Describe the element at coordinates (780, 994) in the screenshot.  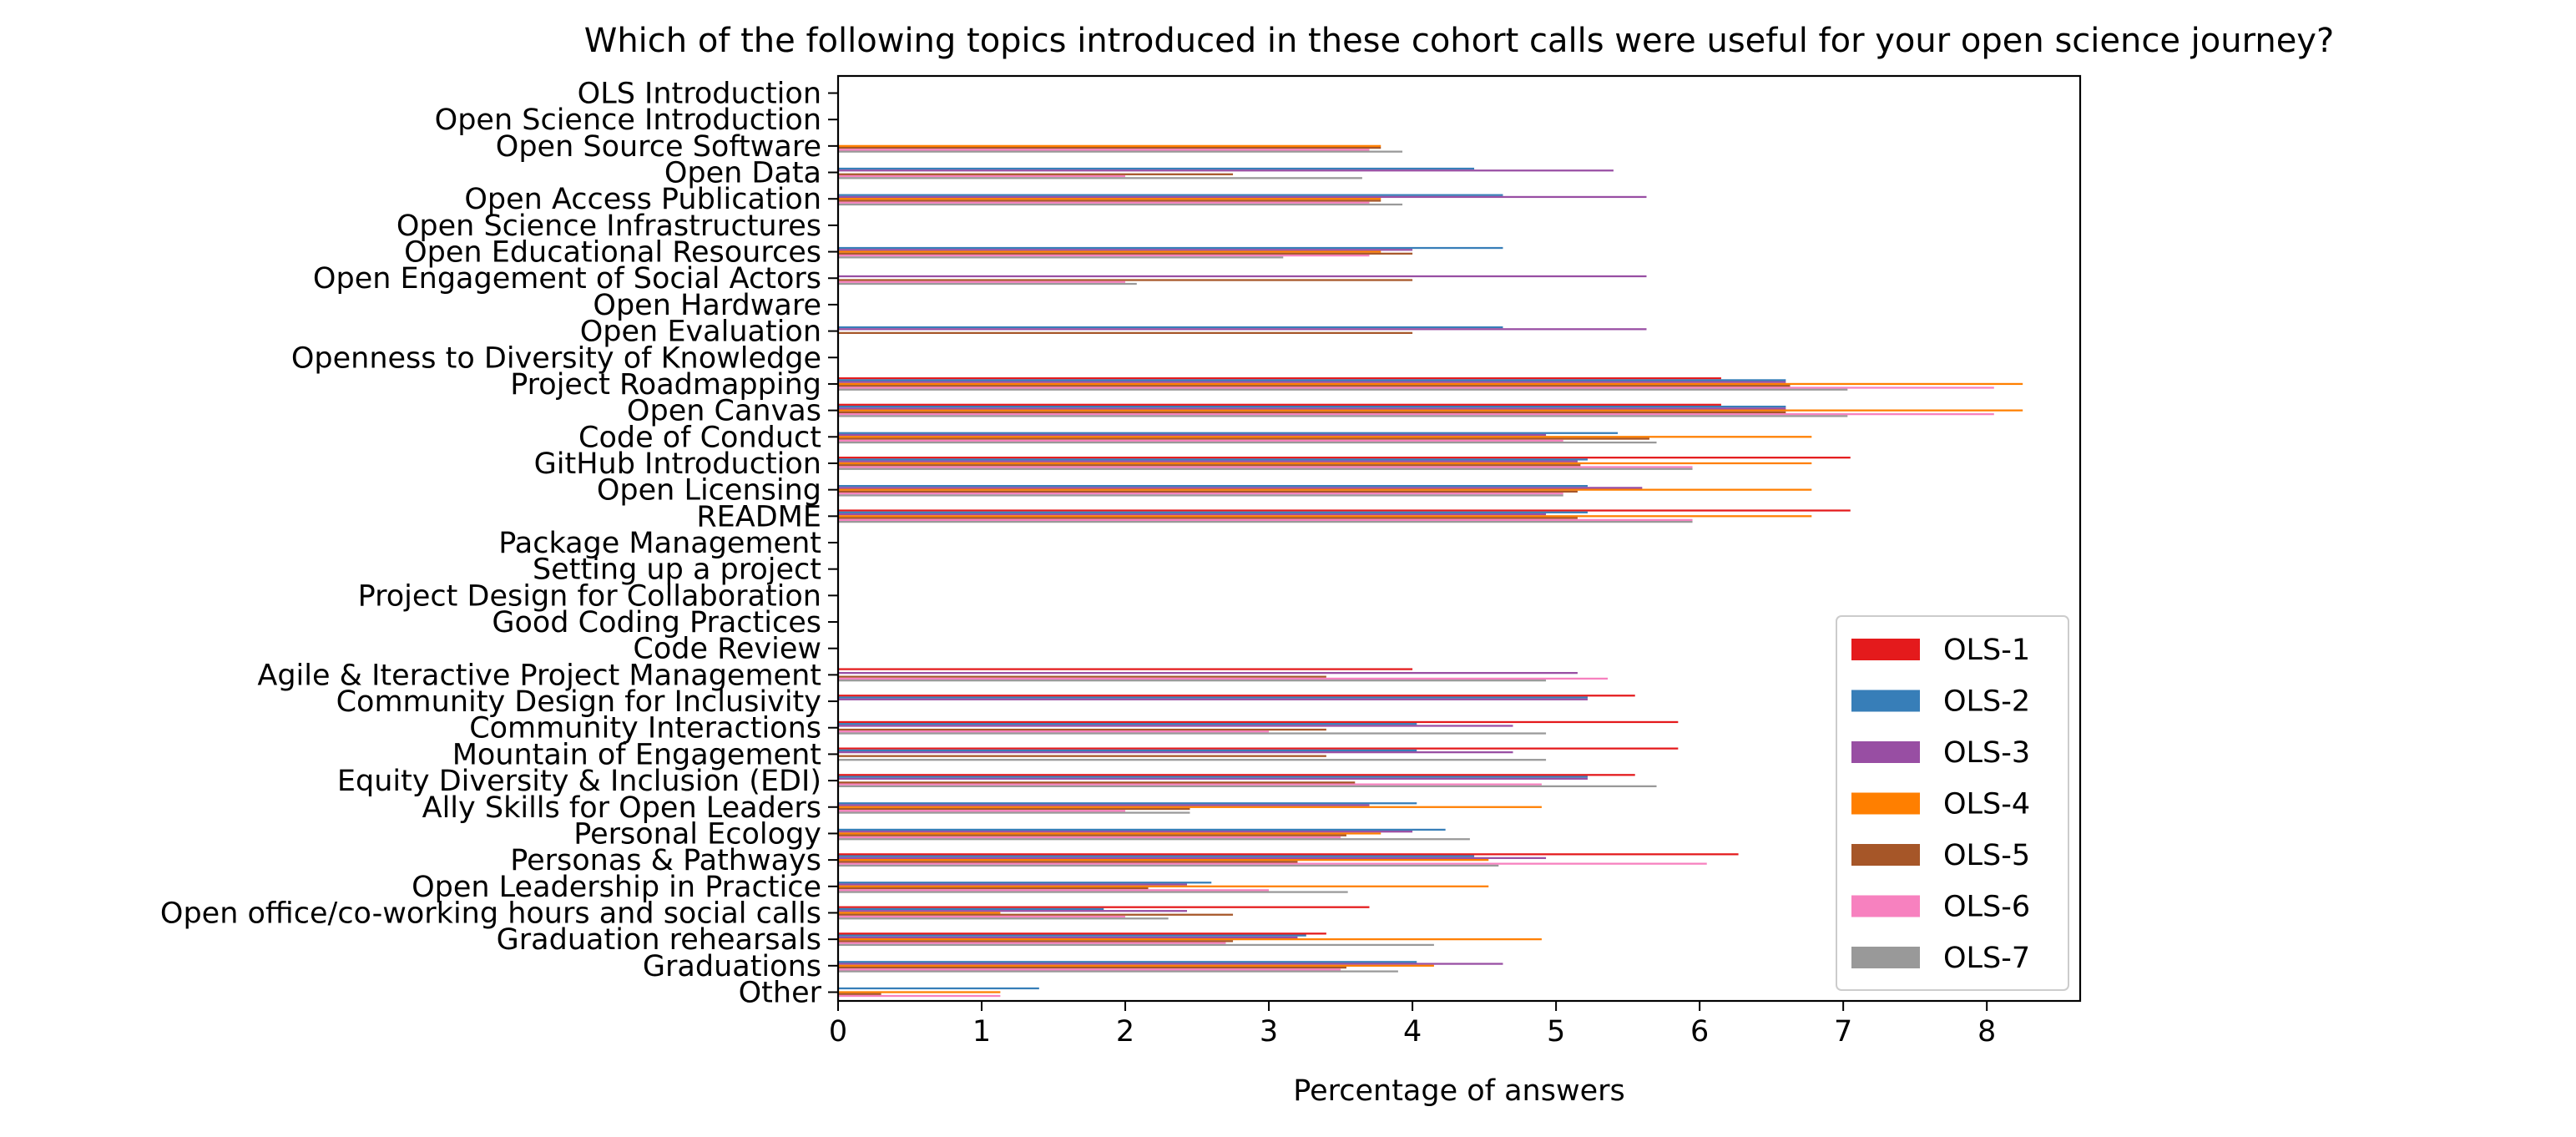
I see `category-label: Other` at that location.